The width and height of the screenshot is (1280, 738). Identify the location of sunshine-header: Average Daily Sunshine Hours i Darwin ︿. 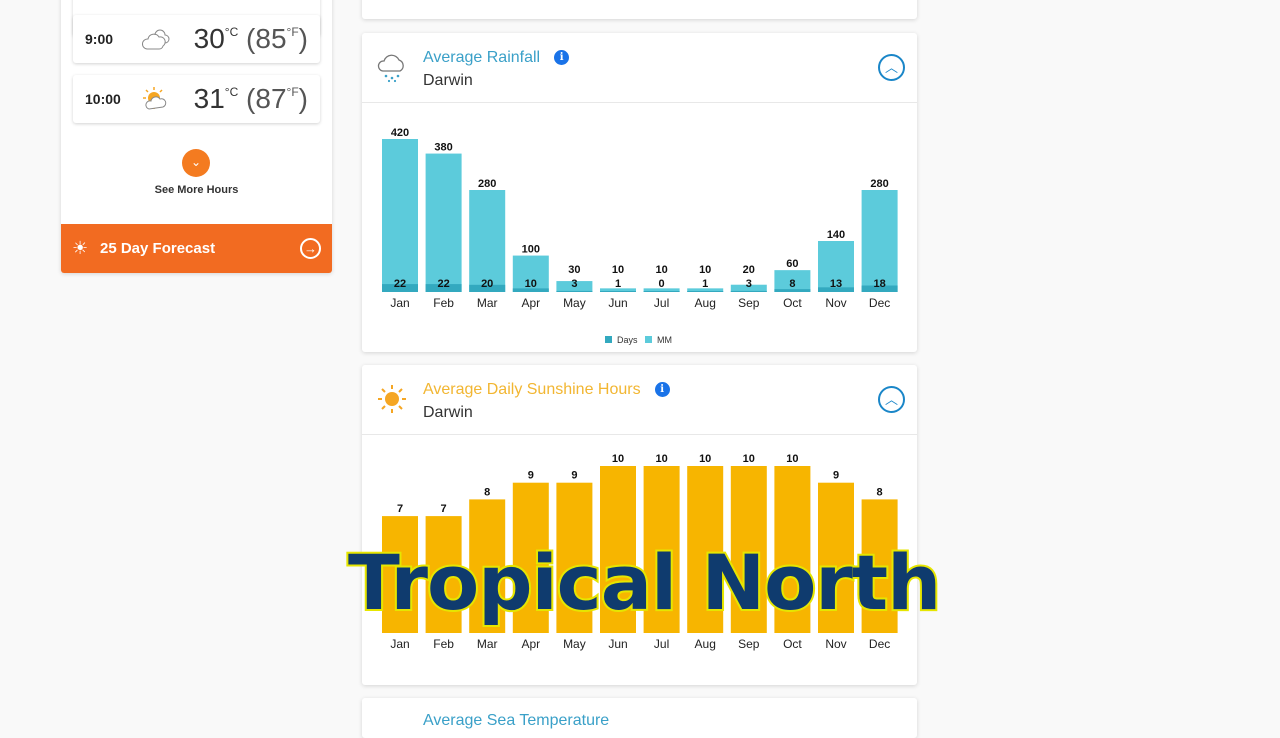
(639, 400).